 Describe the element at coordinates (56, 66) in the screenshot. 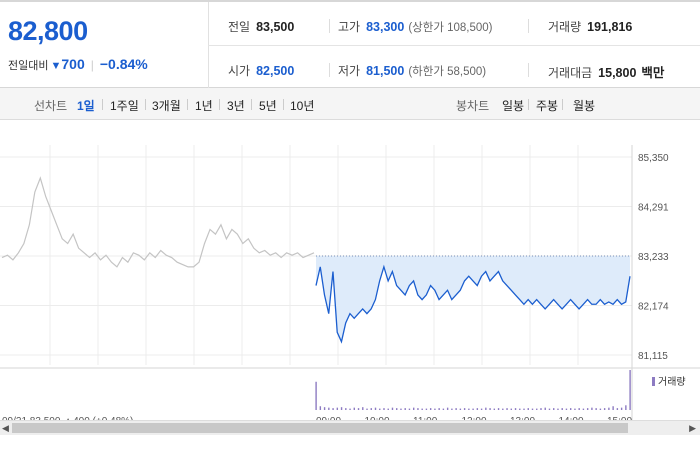

I see `down-arrow-icon: ▼` at that location.